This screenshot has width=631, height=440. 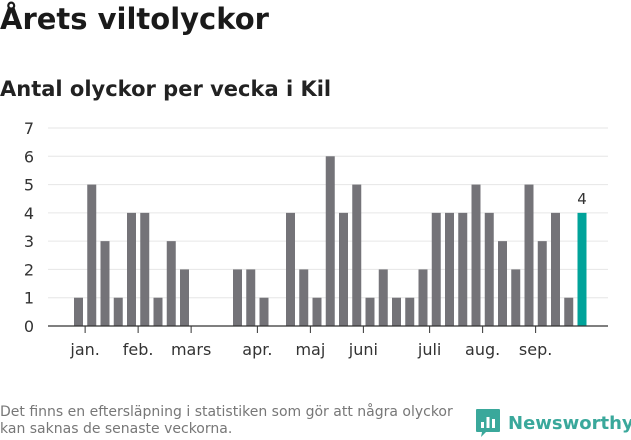 I want to click on y-tick-label: 2, so click(x=29, y=269).